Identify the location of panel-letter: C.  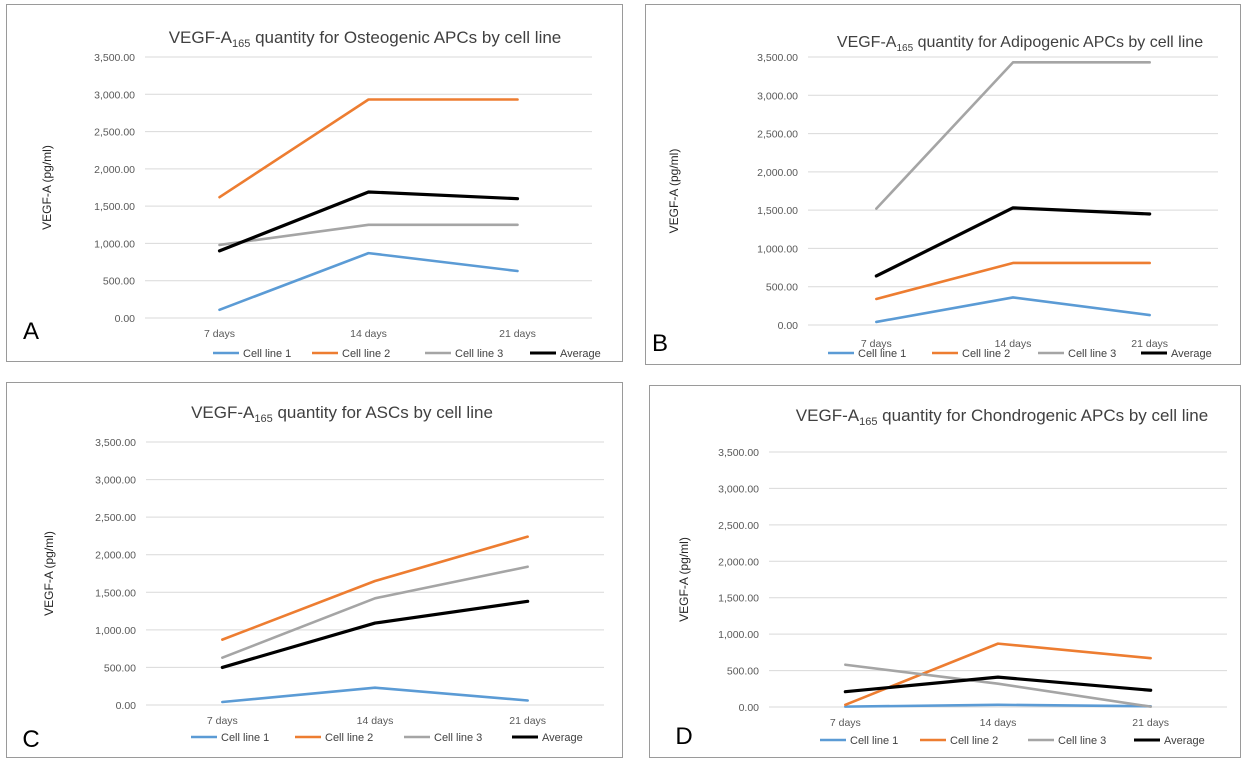
(30, 739).